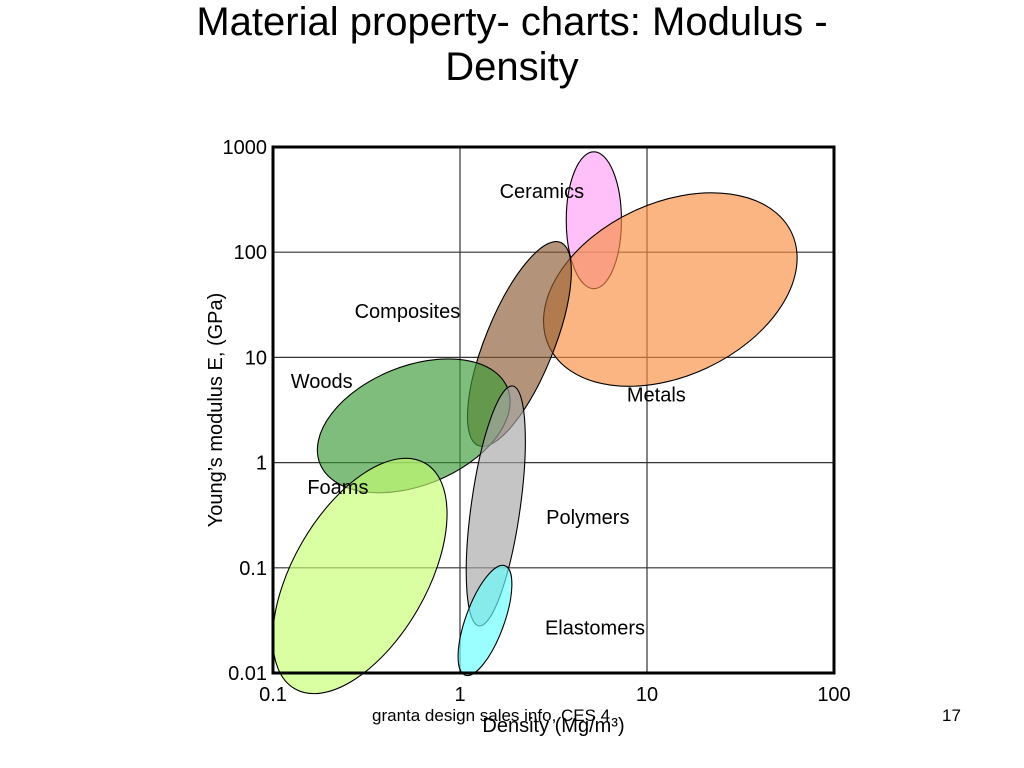 This screenshot has height=768, width=1024. Describe the element at coordinates (253, 569) in the screenshot. I see `y-tick-0.1: 0.1` at that location.